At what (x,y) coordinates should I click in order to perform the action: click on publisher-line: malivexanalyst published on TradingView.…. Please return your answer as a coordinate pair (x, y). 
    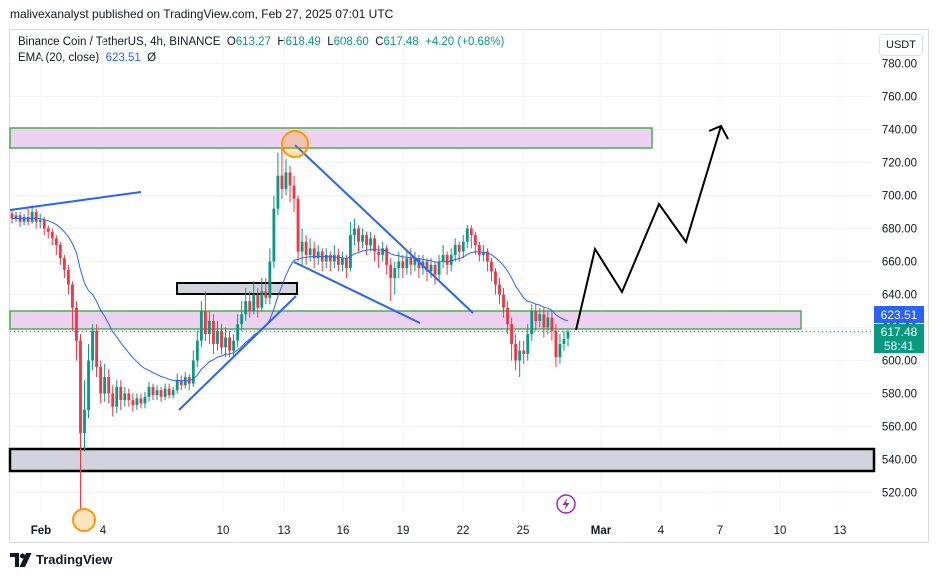
    Looking at the image, I should click on (202, 14).